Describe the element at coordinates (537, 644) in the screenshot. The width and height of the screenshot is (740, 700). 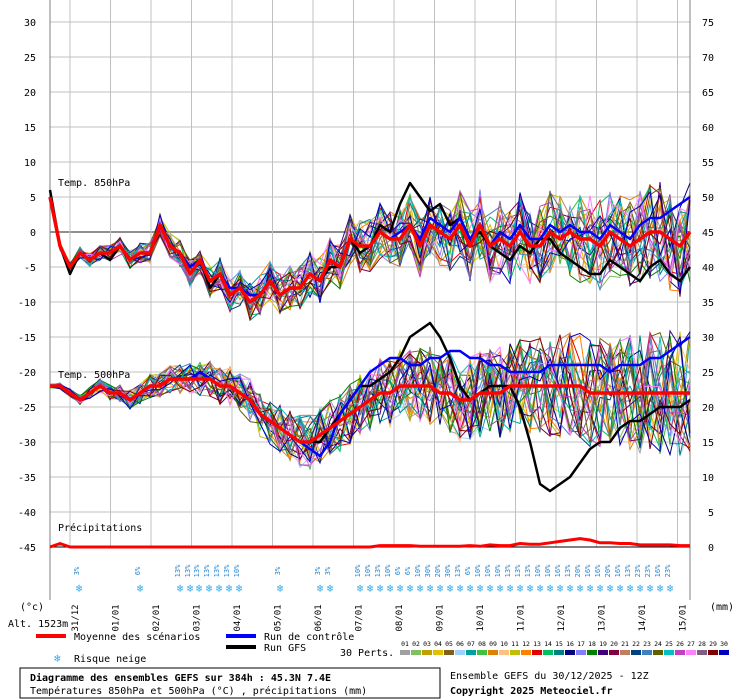
I see `pert-legend-label: 13` at that location.